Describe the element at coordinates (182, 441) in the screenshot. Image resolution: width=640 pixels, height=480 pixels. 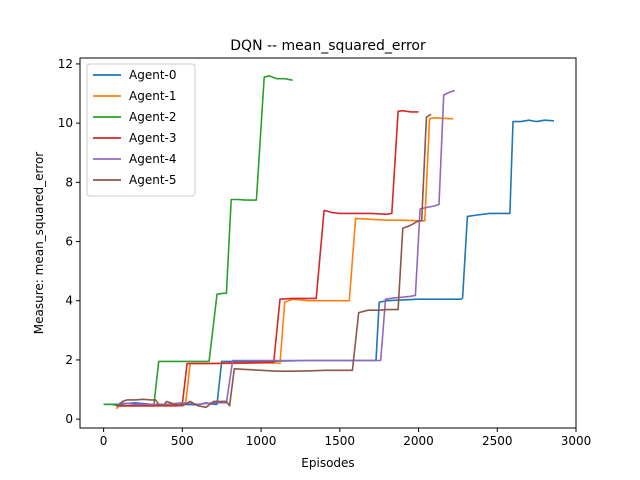
I see `x-tick-label: 500` at that location.